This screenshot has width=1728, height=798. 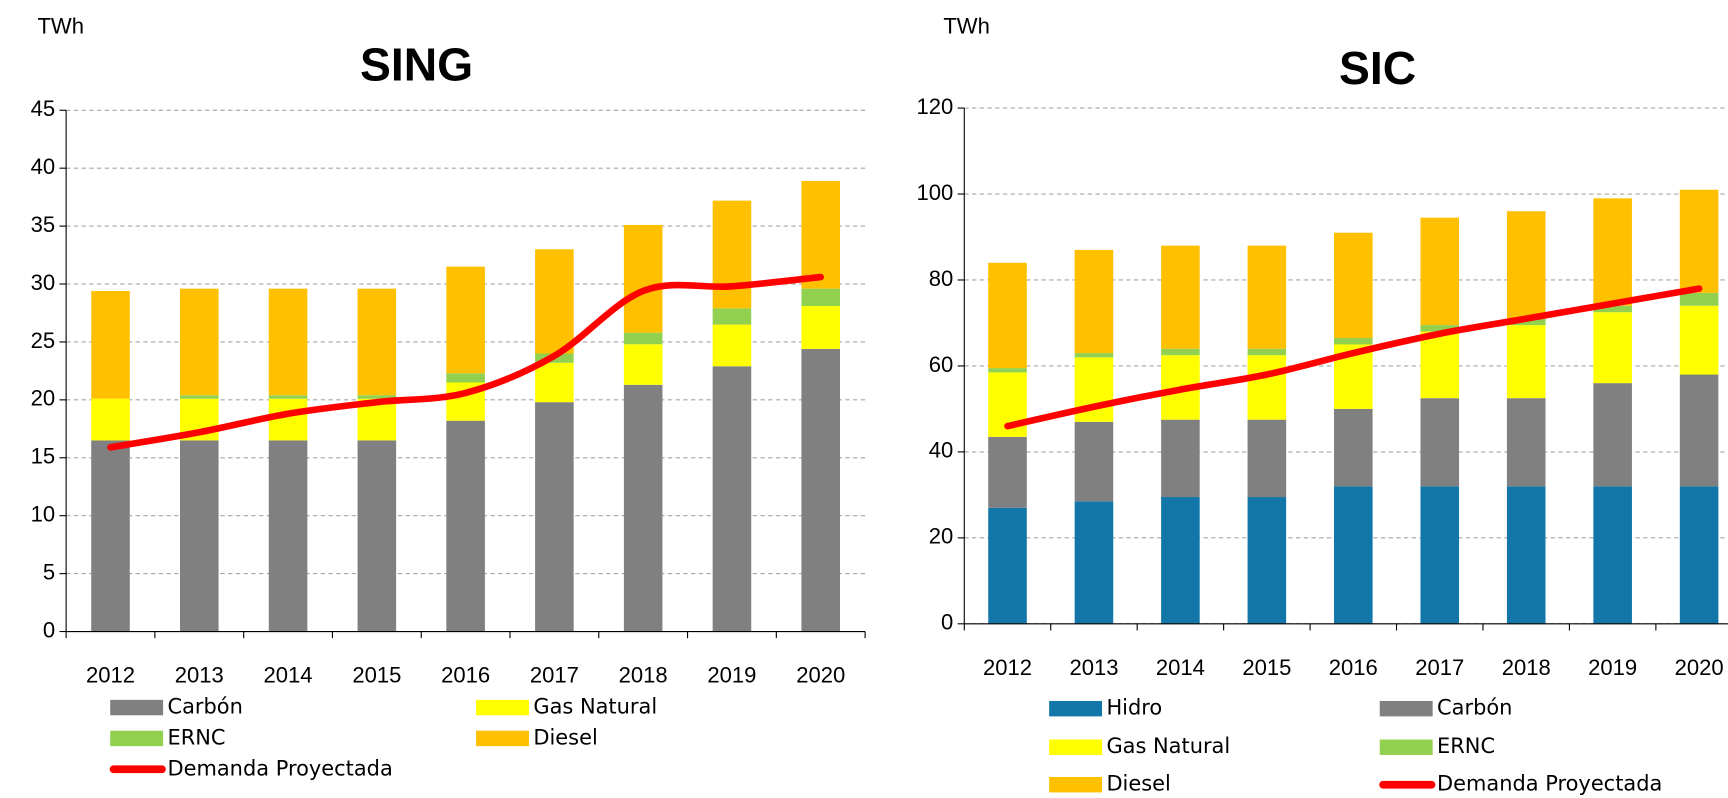 What do you see at coordinates (941, 536) in the screenshot?
I see `y-tick-label: 20` at bounding box center [941, 536].